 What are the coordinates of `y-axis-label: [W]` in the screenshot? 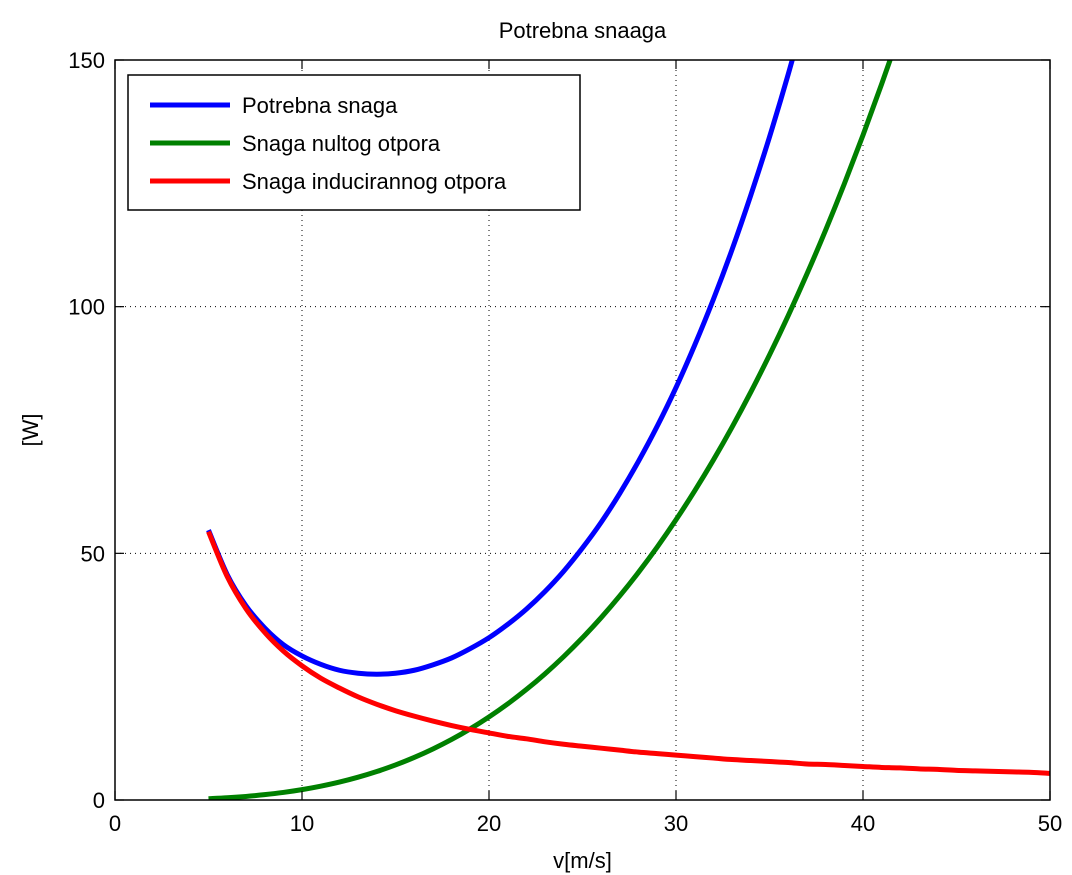 It's located at (30, 430).